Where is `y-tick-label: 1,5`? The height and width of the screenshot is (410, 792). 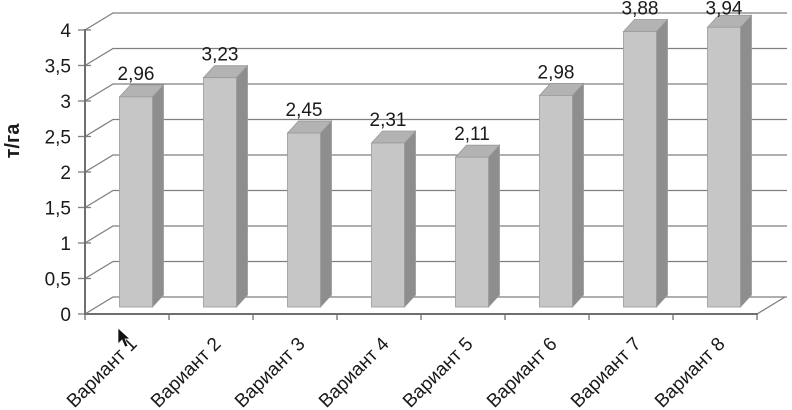
y-tick-label: 1,5 is located at coordinates (58, 209).